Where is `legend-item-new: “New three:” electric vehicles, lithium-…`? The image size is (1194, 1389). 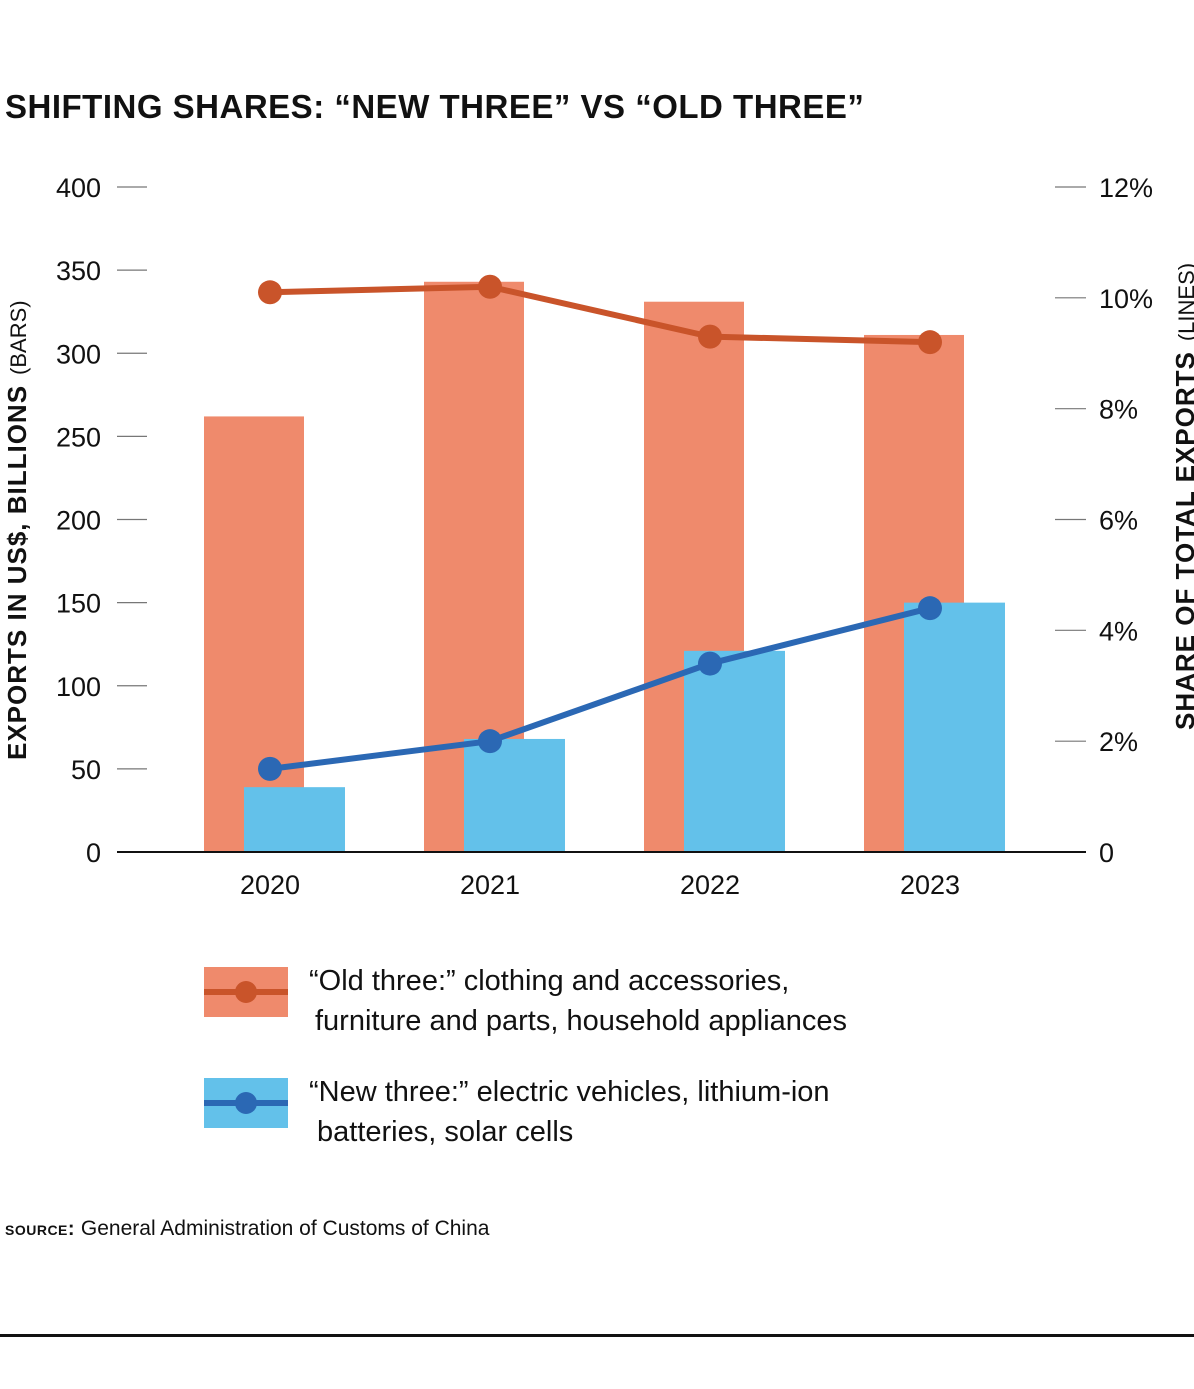
legend-item-new: “New three:” electric vehicles, lithium-… is located at coordinates (517, 1112).